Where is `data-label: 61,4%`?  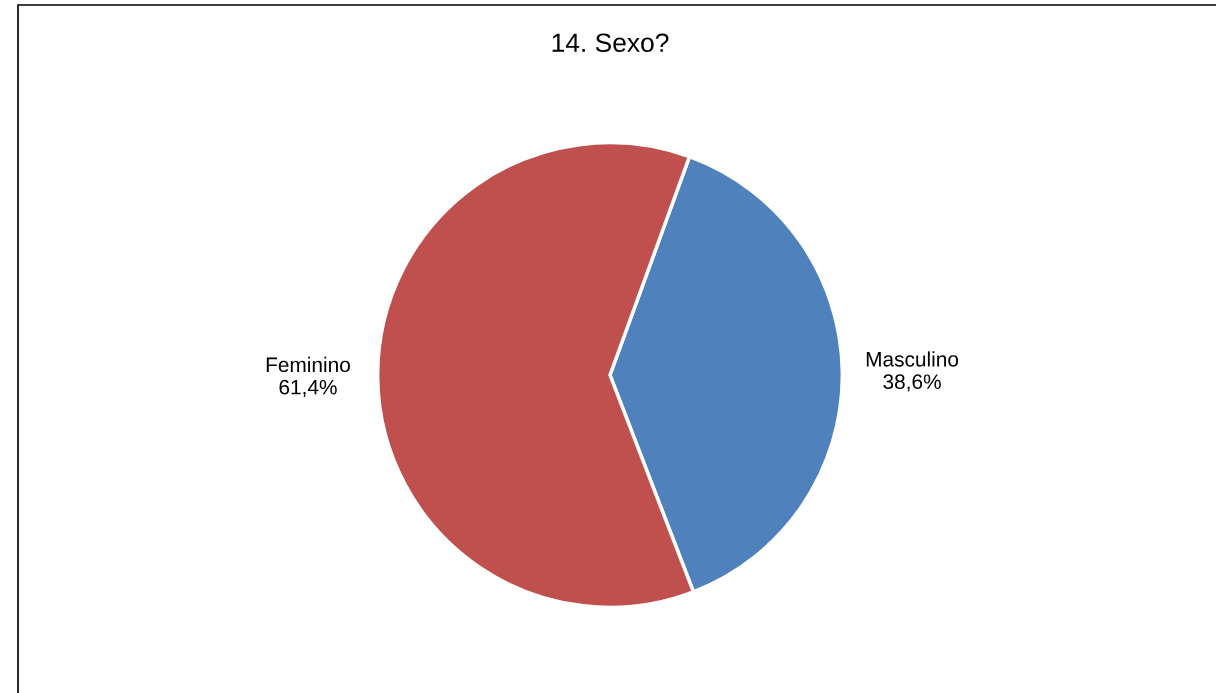 data-label: 61,4% is located at coordinates (308, 388).